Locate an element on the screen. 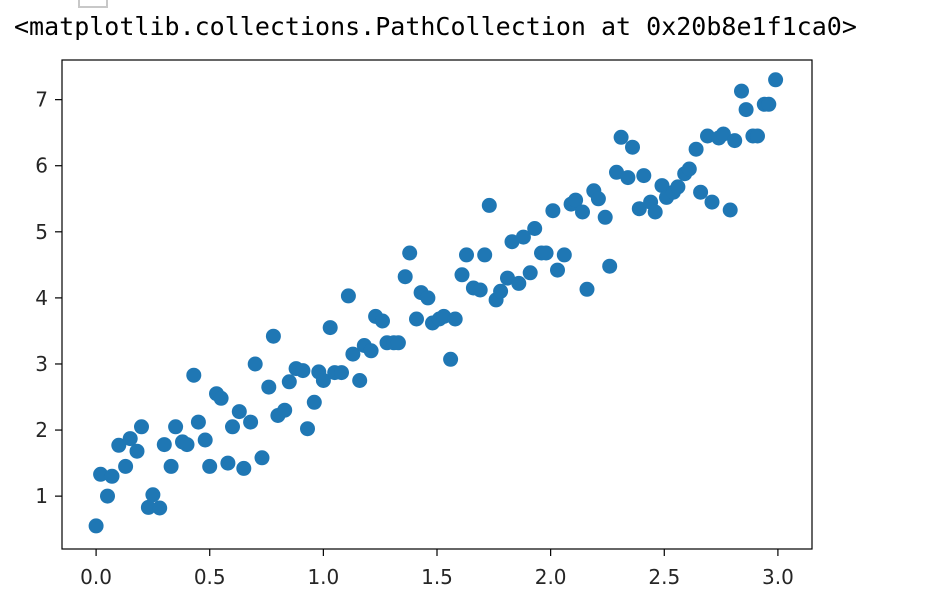 The image size is (925, 603). x-axis: 0.0 0.5 1.0 1.5 2.0 2.5 3.0 is located at coordinates (437, 569).